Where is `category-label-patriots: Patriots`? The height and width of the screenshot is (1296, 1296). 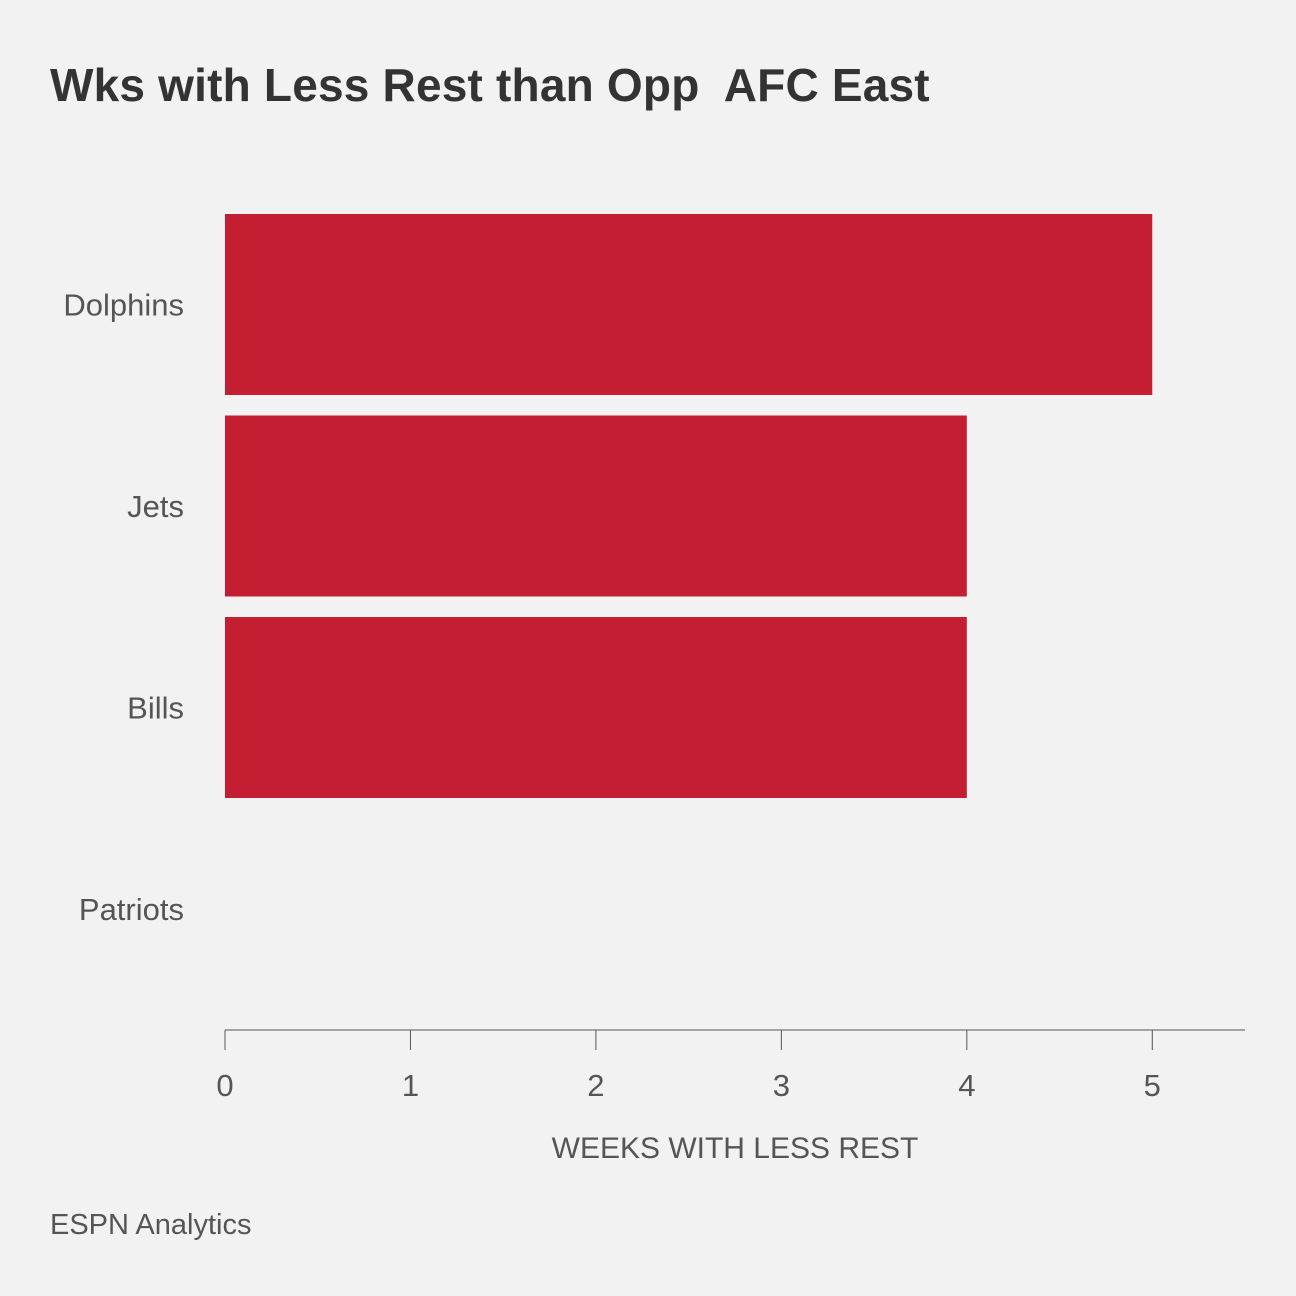
category-label-patriots: Patriots is located at coordinates (131, 909).